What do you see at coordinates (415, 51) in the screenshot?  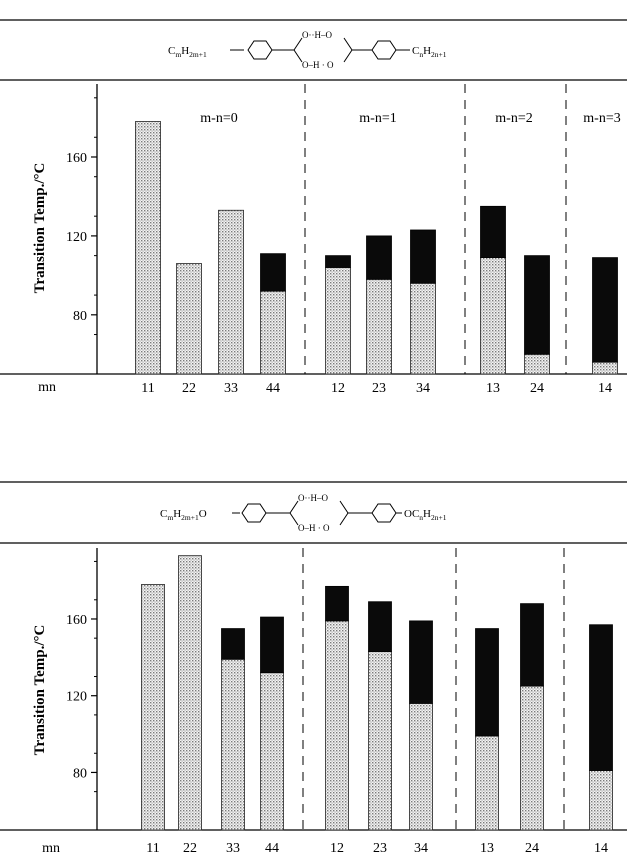 I see `formula-right-base: C` at bounding box center [415, 51].